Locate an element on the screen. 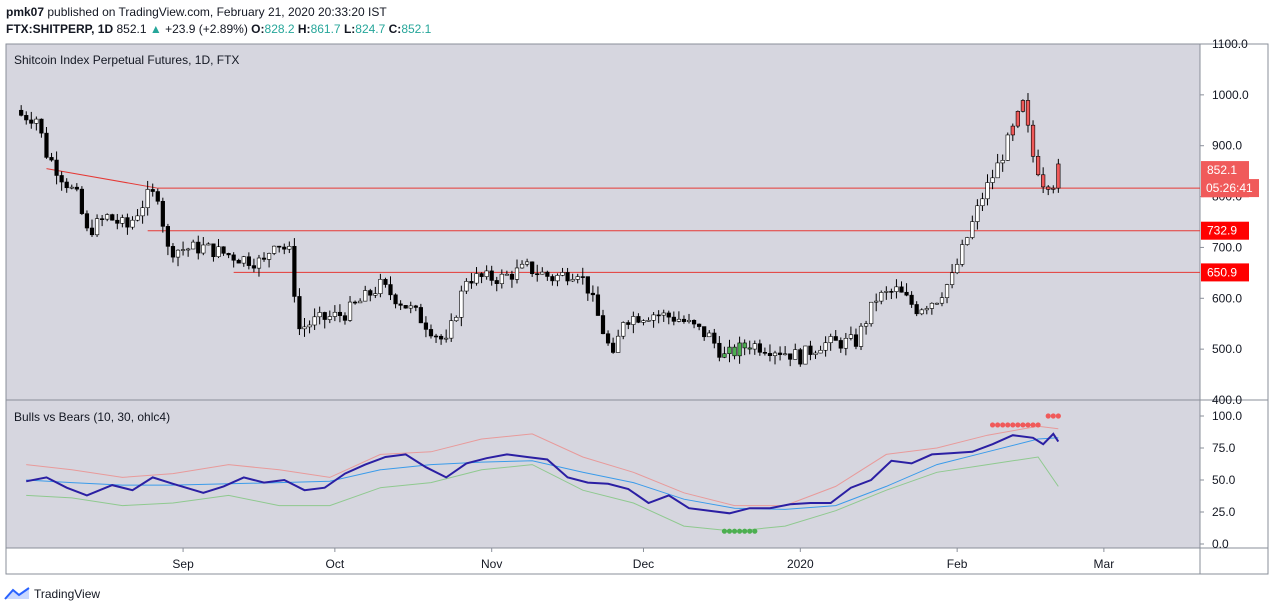 The height and width of the screenshot is (614, 1274). high-value: 861.7 is located at coordinates (325, 29).